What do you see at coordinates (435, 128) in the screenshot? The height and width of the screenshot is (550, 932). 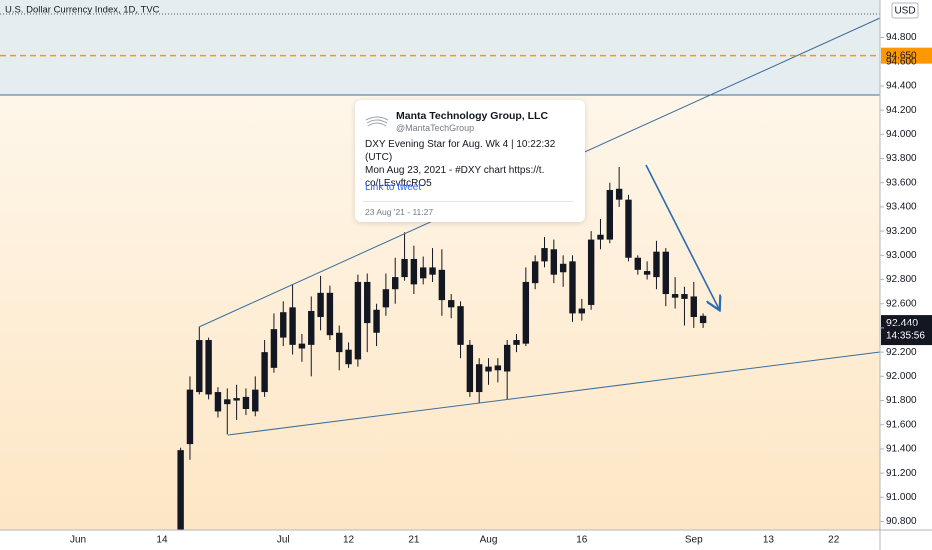 I see `tweet-handle: @MantaTechGroup` at bounding box center [435, 128].